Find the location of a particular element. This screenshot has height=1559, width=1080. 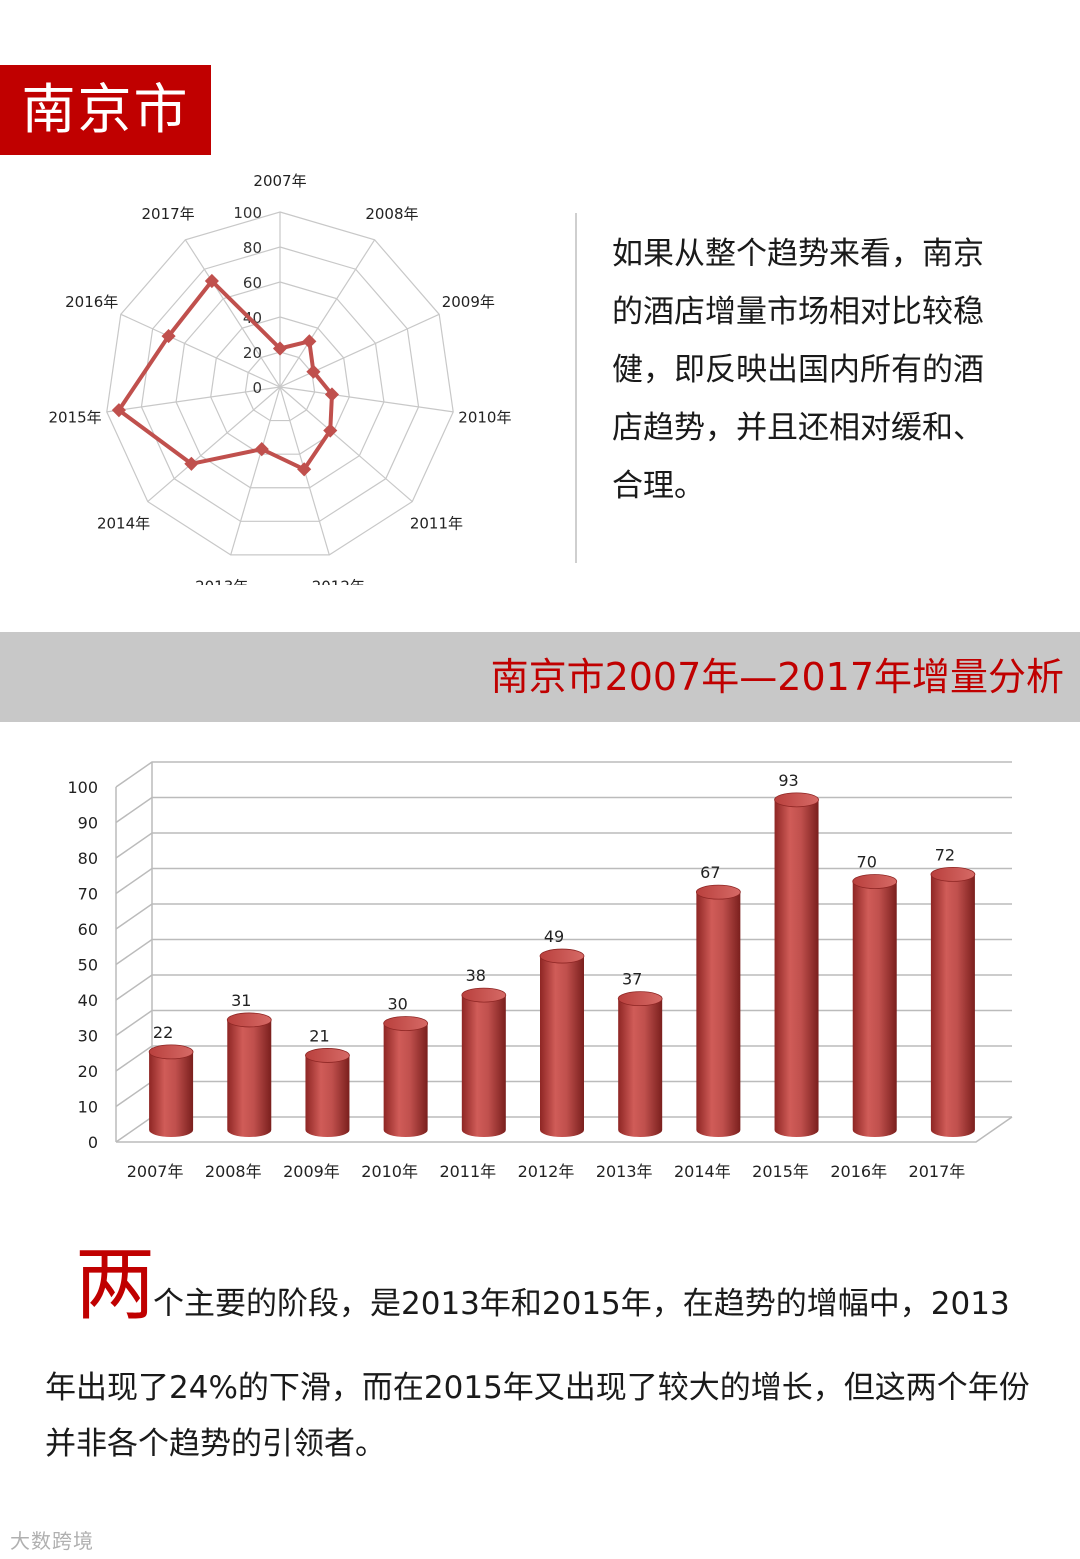

bar-x-tick-label: 2010年 is located at coordinates (389, 1171).